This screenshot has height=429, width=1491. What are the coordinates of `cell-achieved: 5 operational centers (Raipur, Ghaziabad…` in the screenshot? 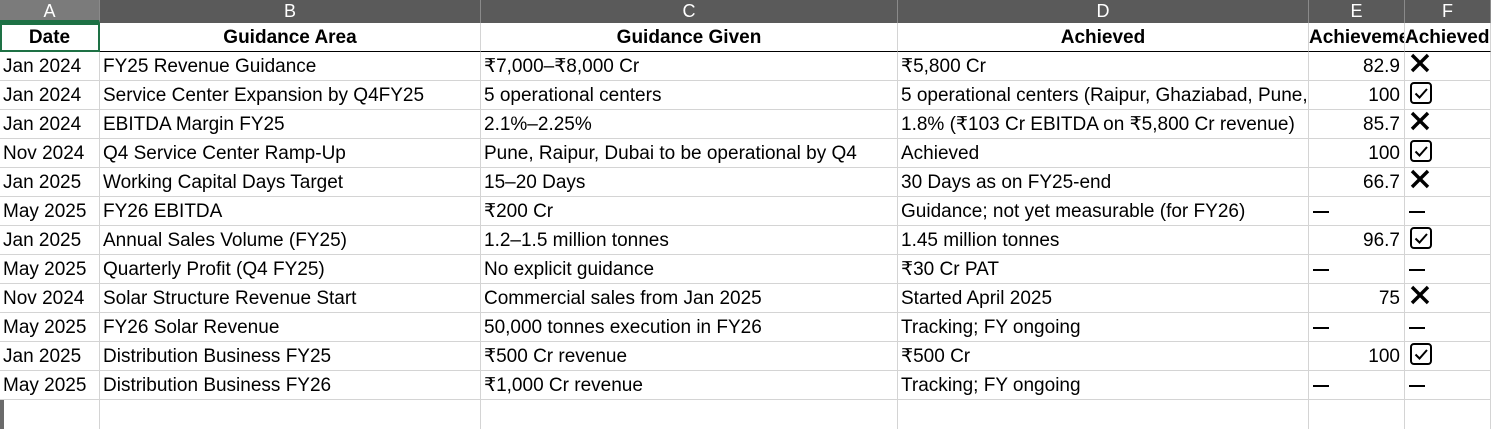 It's located at (1103, 95).